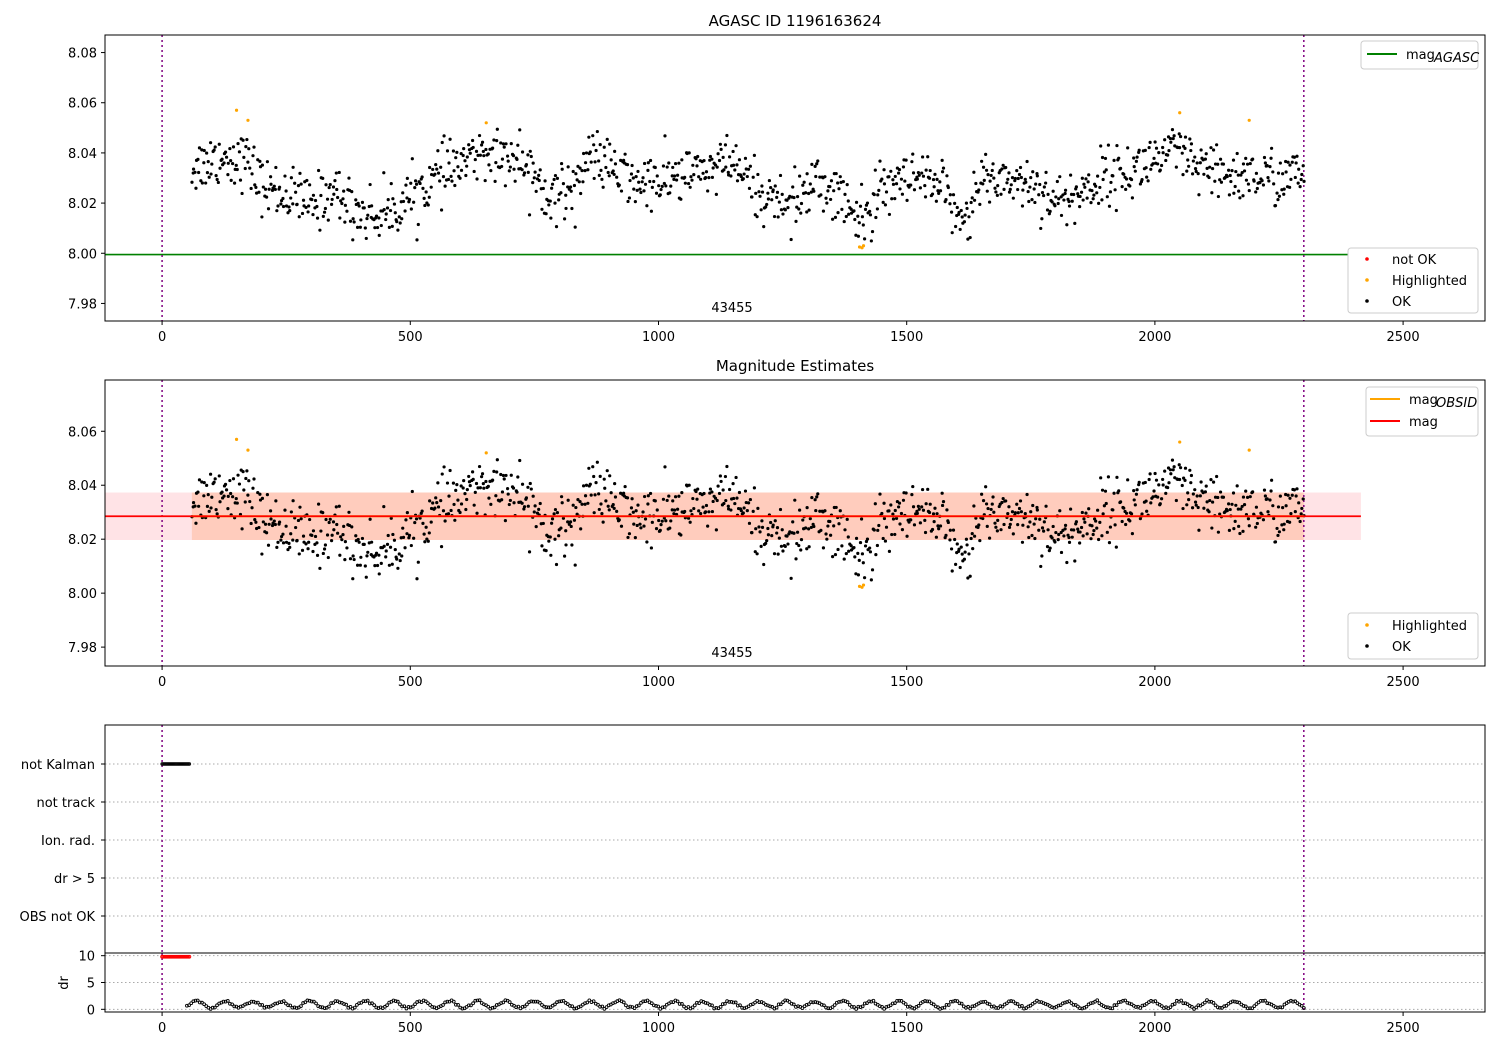 The height and width of the screenshot is (1050, 1500). What do you see at coordinates (731, 653) in the screenshot?
I see `magnitude-obsid-annotation: 43455` at bounding box center [731, 653].